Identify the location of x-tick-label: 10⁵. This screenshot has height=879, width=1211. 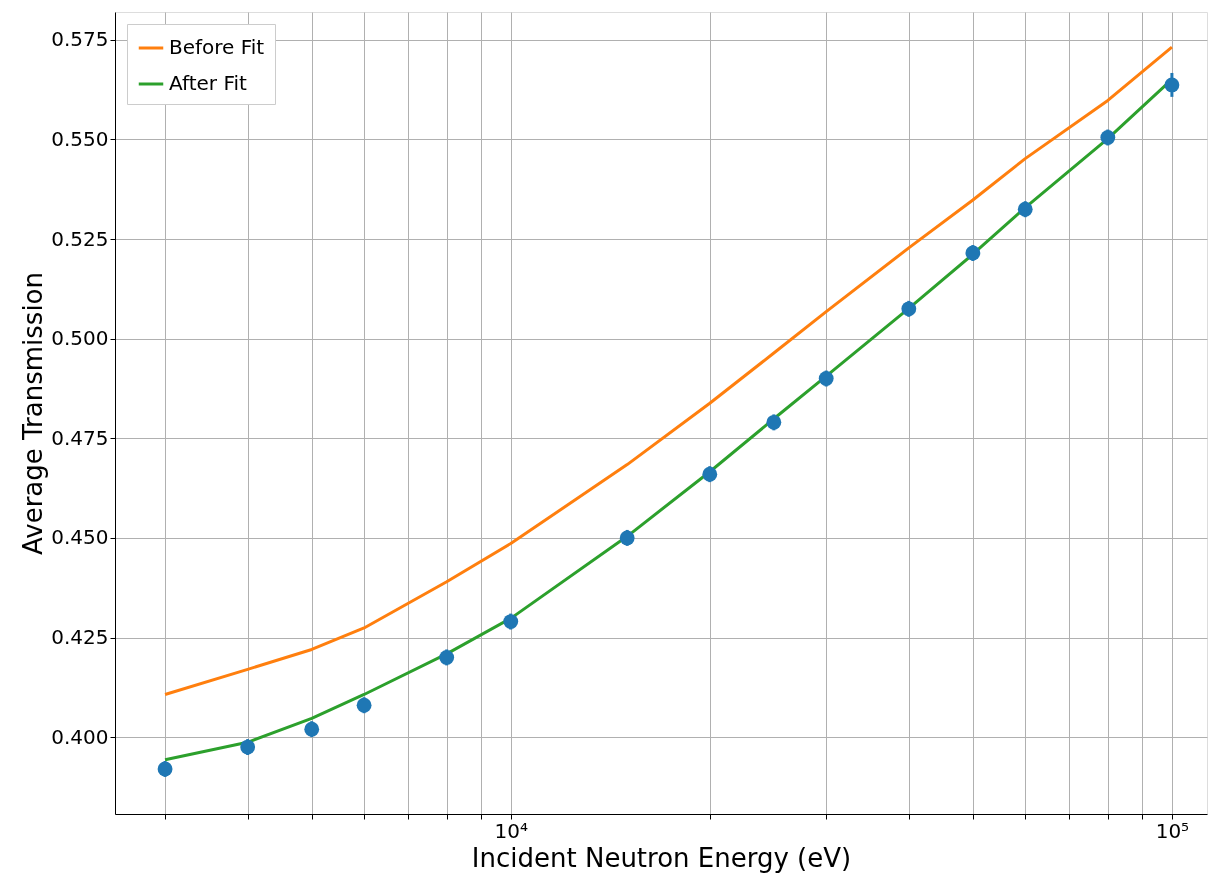
(1172, 830).